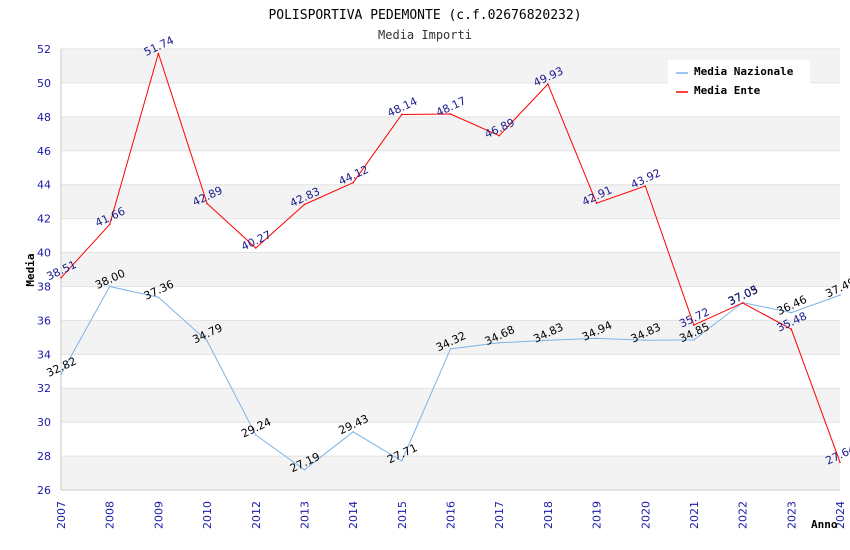 This screenshot has width=850, height=550. I want to click on chart-subtitle: Media Importi, so click(425, 35).